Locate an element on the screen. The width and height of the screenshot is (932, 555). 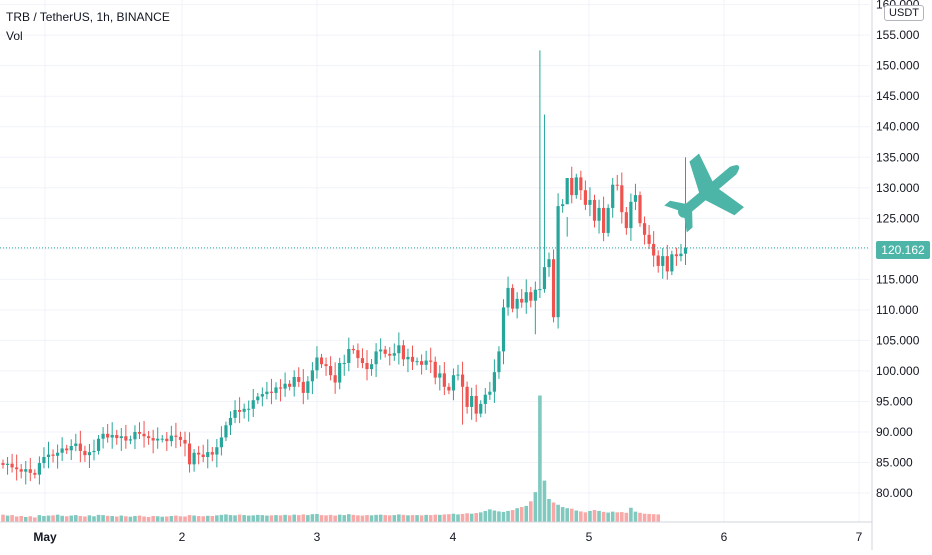
price-tick-label: 90.000 is located at coordinates (894, 432).